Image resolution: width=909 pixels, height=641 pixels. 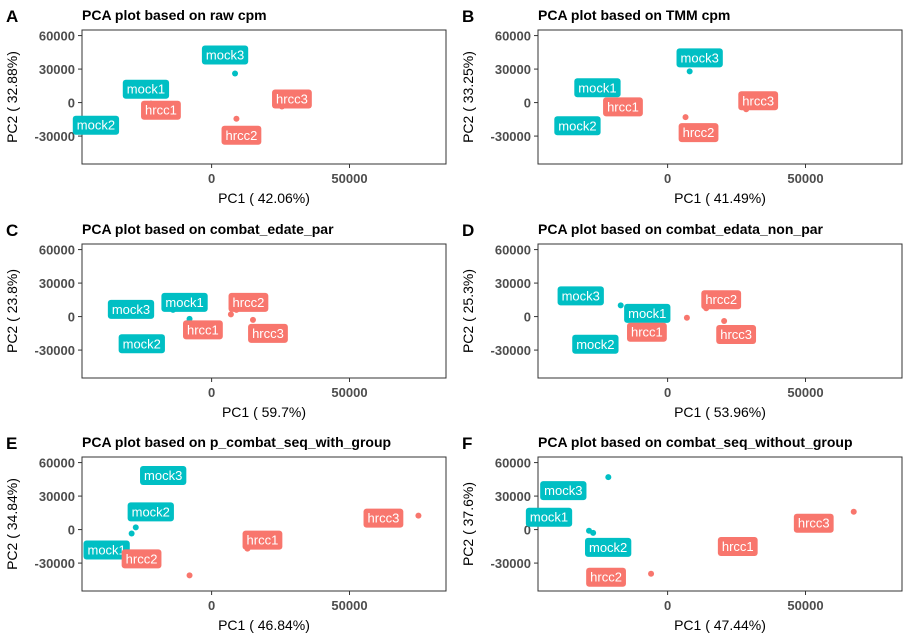 I want to click on y-axis-title: PC2 ( 25.3%), so click(x=468, y=311).